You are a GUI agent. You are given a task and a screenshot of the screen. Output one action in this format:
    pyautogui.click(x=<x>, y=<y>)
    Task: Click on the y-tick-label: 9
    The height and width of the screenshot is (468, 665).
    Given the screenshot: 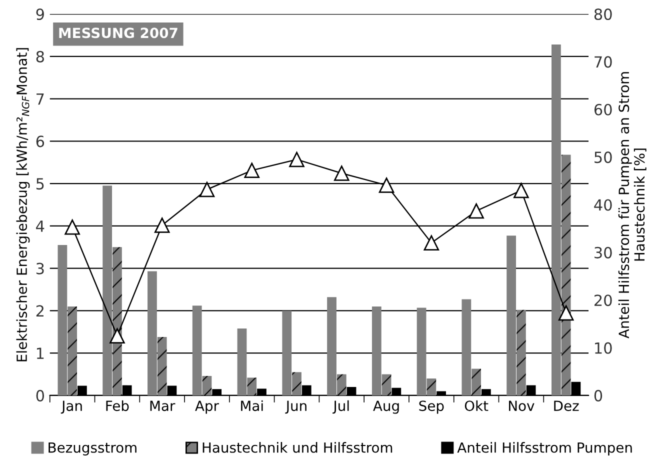 What is the action you would take?
    pyautogui.click(x=40, y=14)
    